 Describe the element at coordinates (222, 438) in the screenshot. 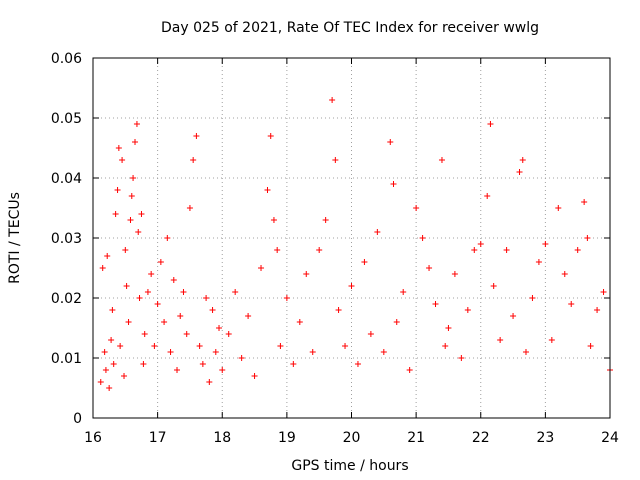

I see `x-tick-label: 18` at that location.